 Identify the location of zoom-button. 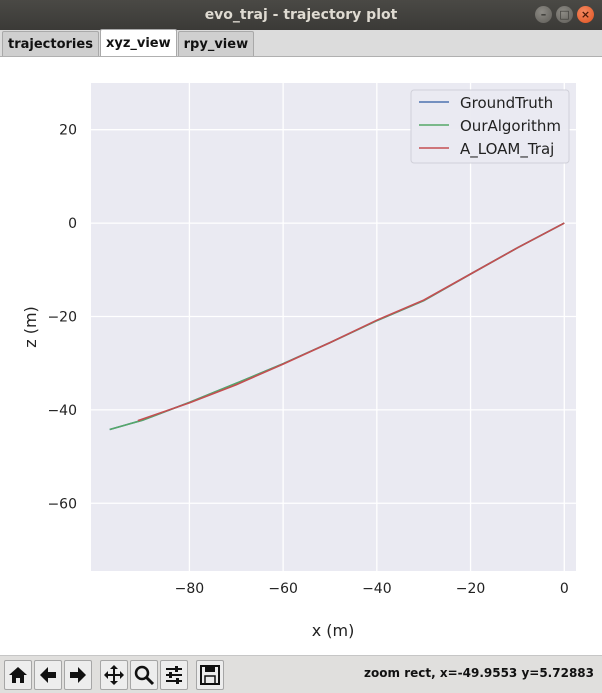
(144, 674).